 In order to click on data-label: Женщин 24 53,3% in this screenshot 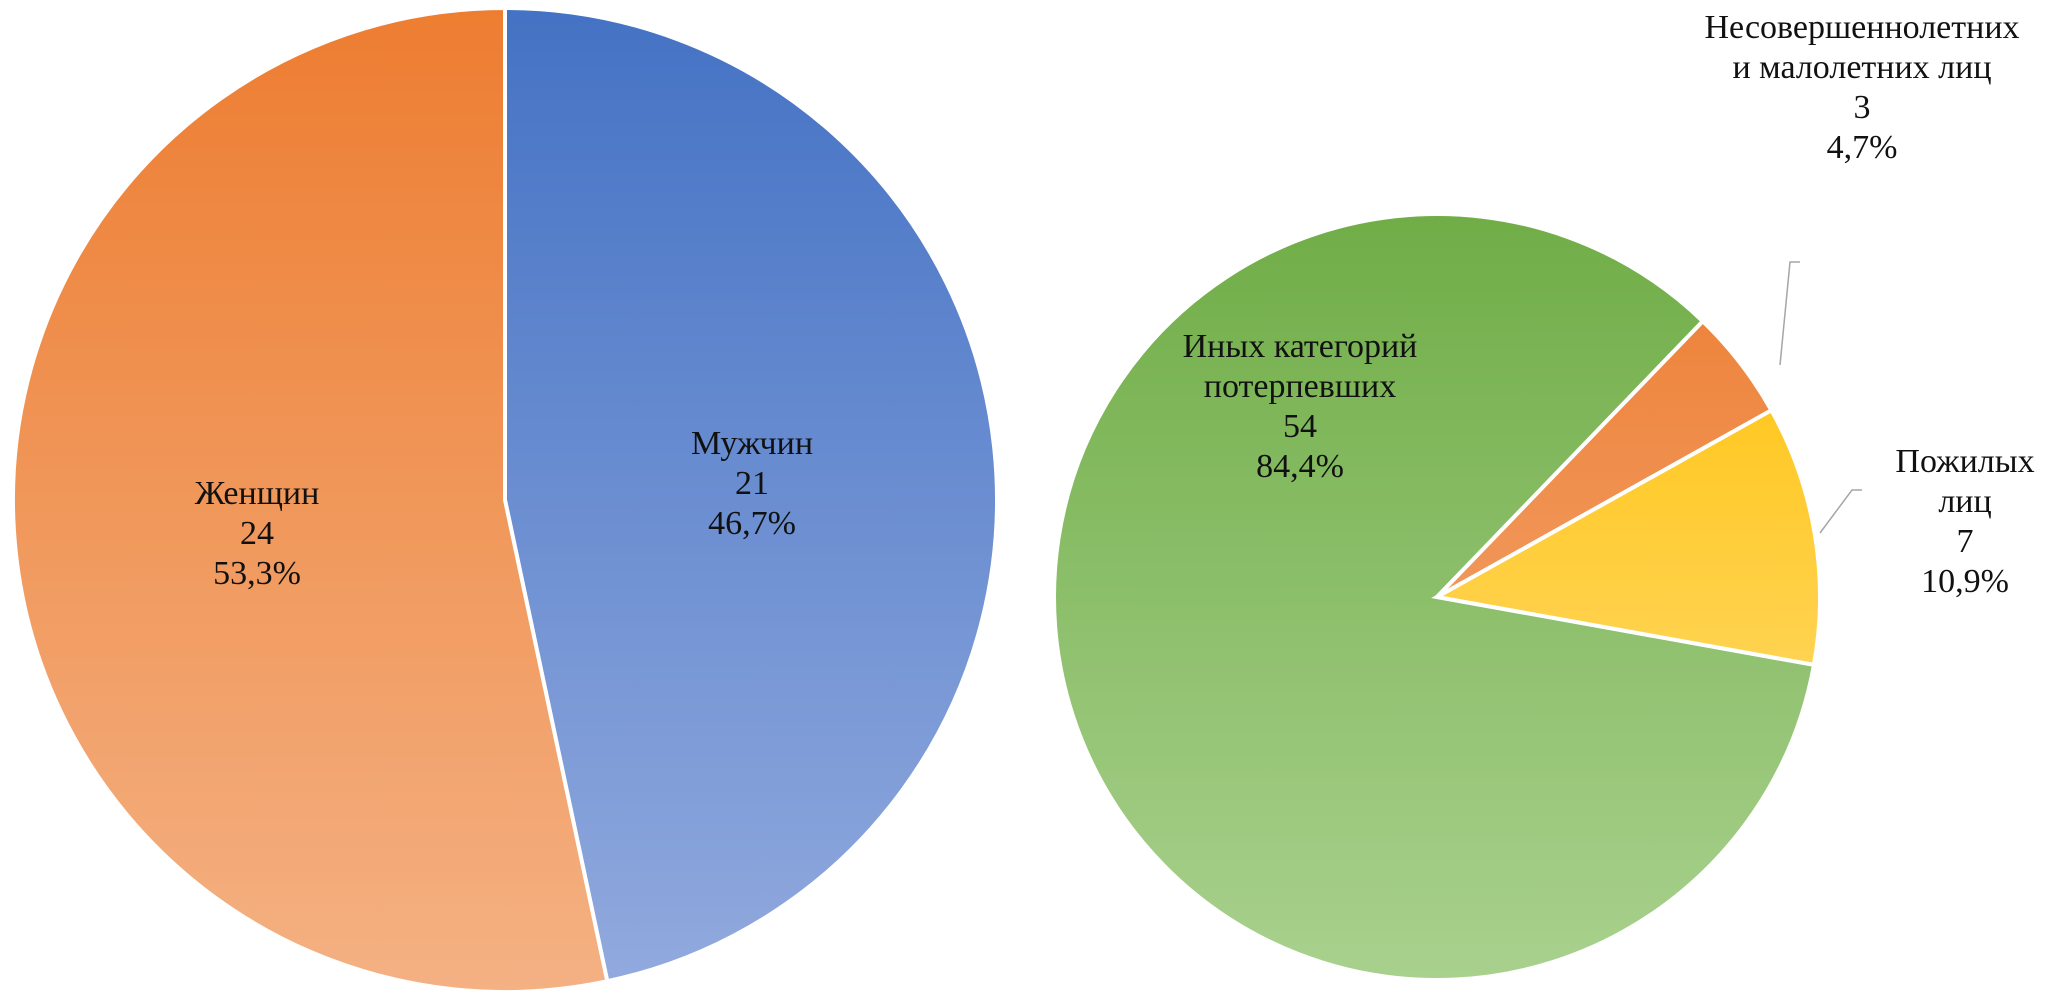, I will do `click(257, 533)`.